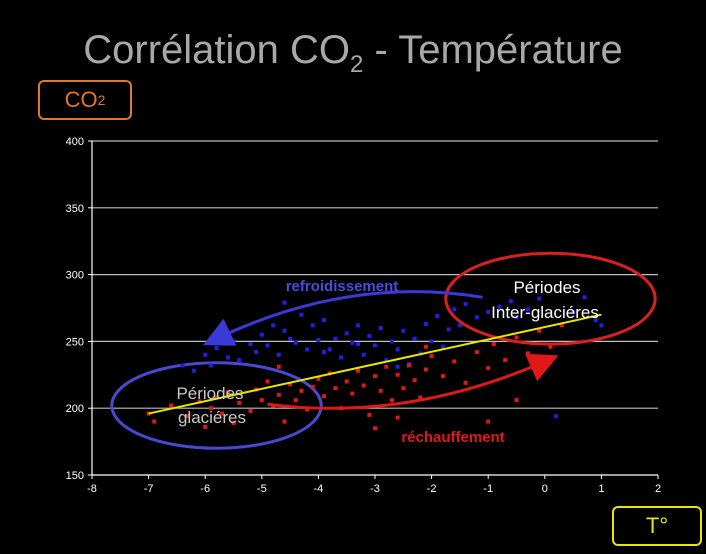 The image size is (706, 554). What do you see at coordinates (75, 476) in the screenshot?
I see `y-tick-label: 150` at bounding box center [75, 476].